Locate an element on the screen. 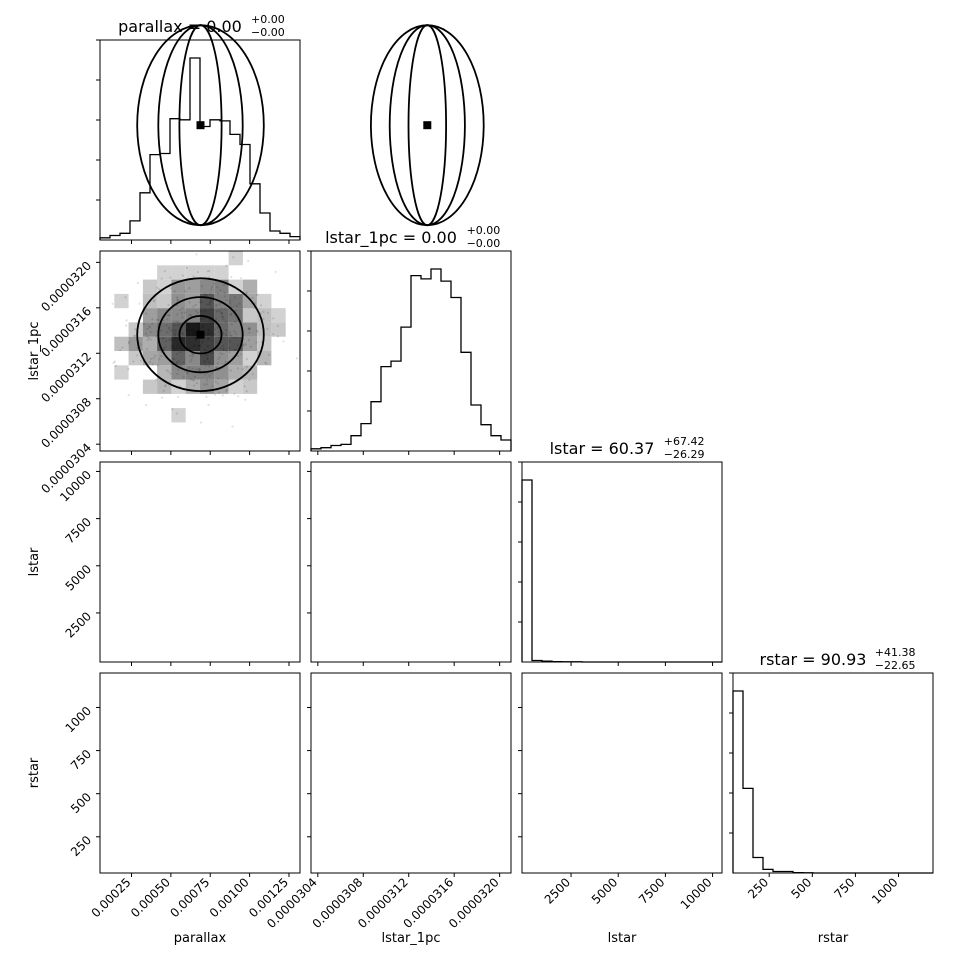 The width and height of the screenshot is (969, 969). x-tick-label-rstar: 500 is located at coordinates (801, 888).